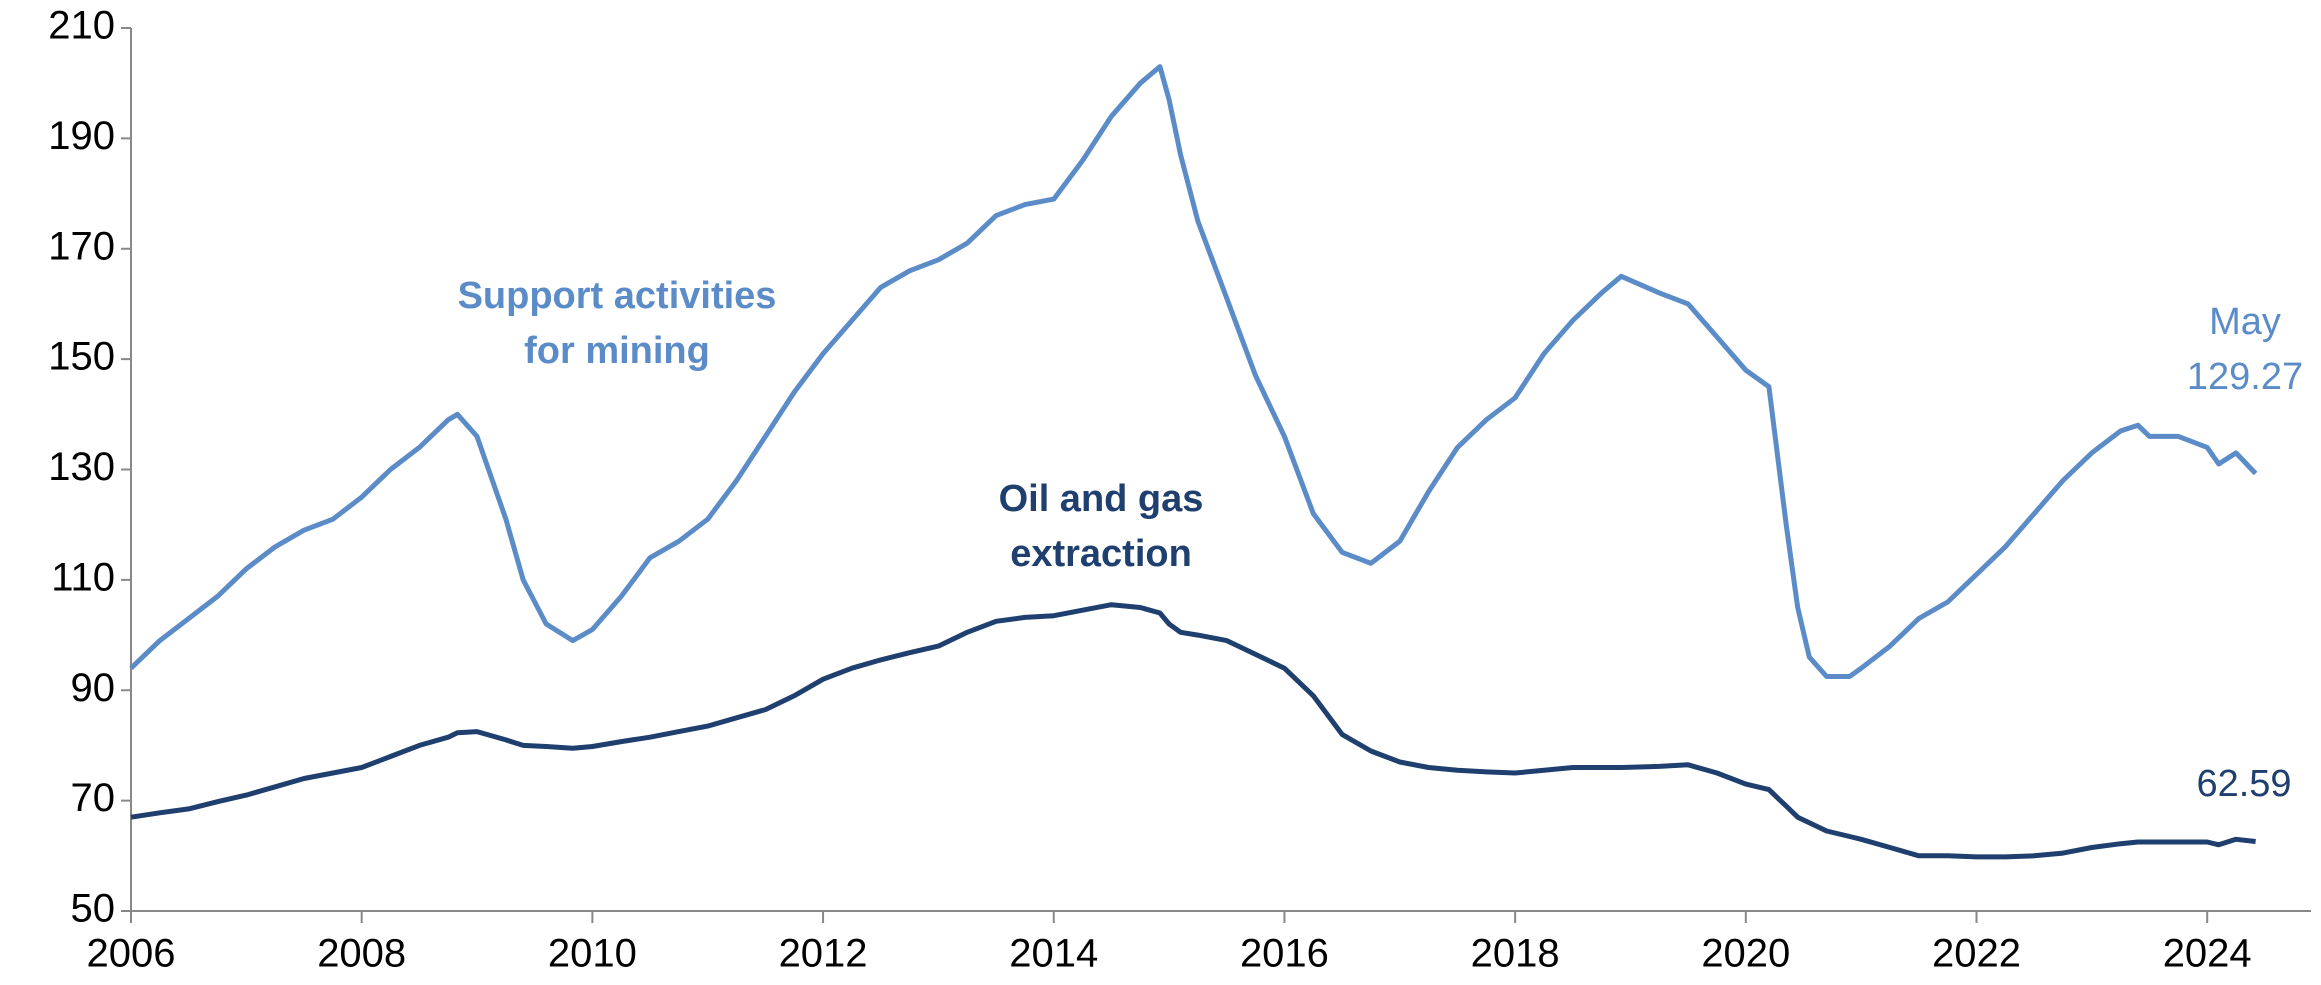 This screenshot has width=2321, height=985. What do you see at coordinates (617, 296) in the screenshot?
I see `annotation-line: Support activities` at bounding box center [617, 296].